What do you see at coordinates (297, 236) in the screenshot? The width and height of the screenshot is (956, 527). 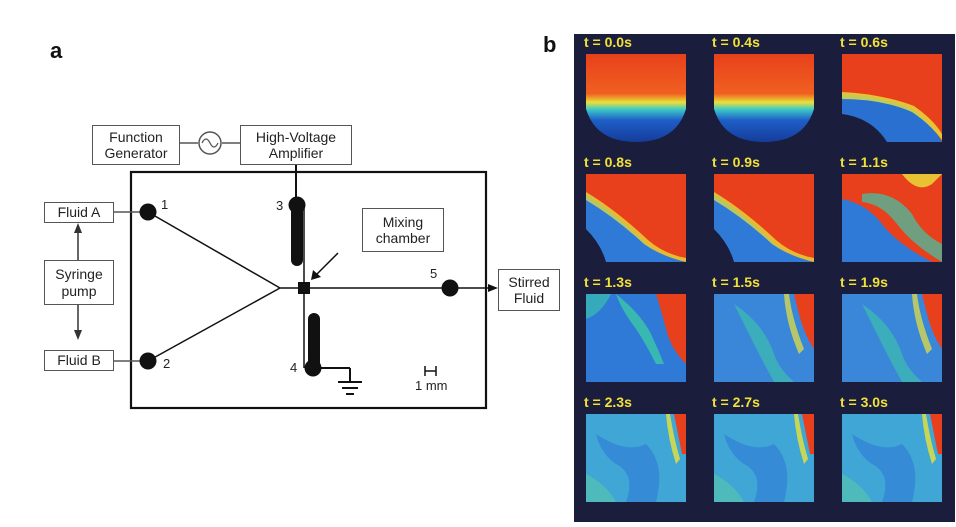 I see `electrode-3-bar` at bounding box center [297, 236].